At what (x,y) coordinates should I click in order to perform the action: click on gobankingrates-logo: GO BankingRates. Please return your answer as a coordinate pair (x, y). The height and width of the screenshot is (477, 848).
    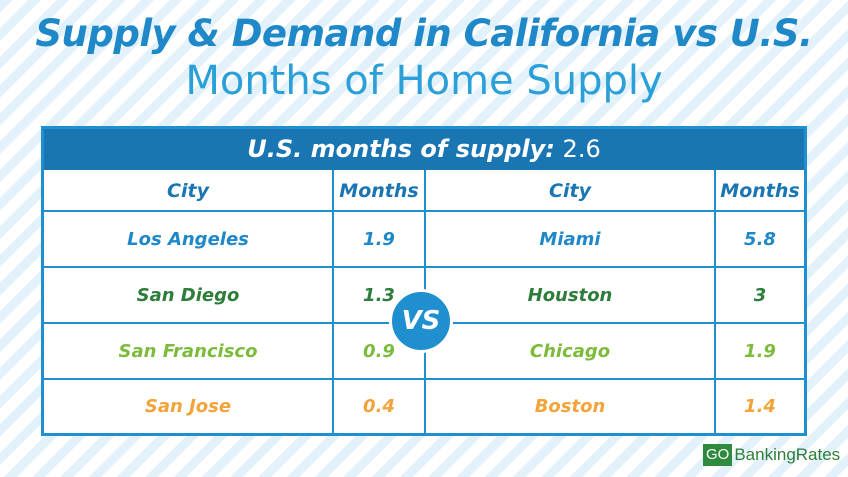
    Looking at the image, I should click on (771, 455).